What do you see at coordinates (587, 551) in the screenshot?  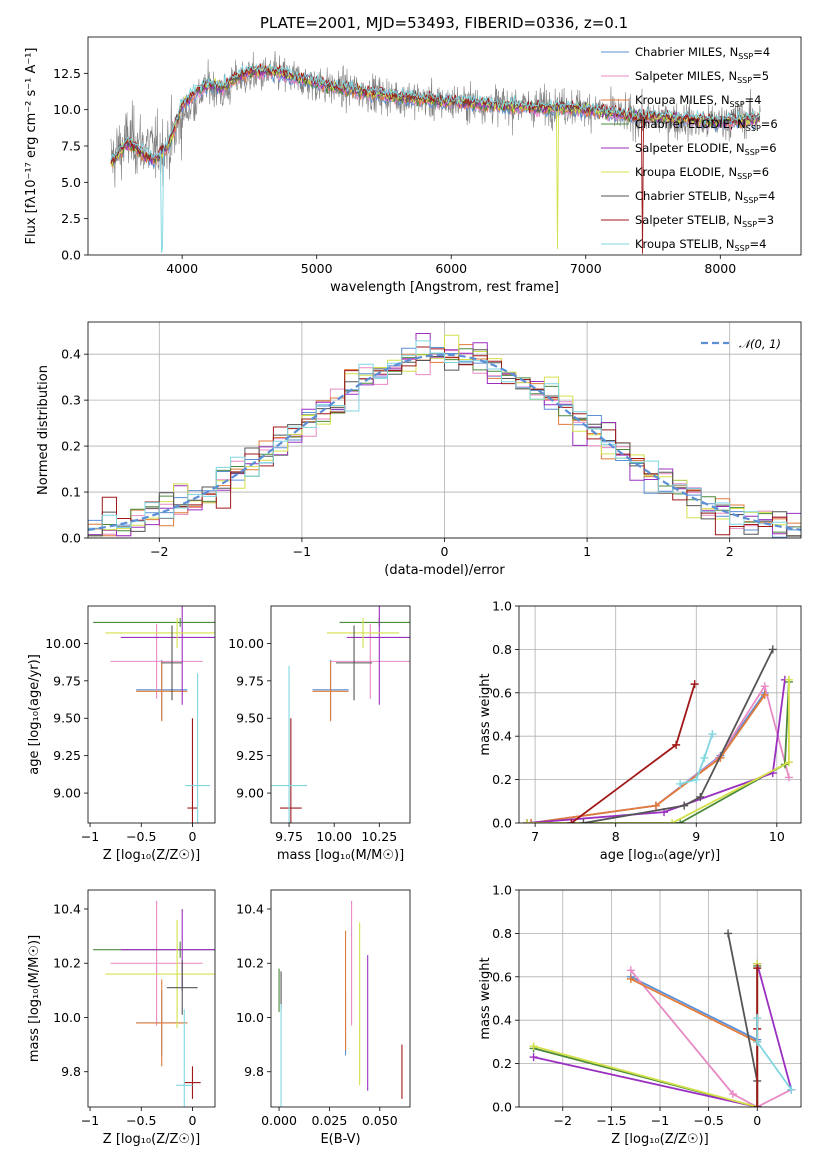 I see `x-tick-label: 1` at bounding box center [587, 551].